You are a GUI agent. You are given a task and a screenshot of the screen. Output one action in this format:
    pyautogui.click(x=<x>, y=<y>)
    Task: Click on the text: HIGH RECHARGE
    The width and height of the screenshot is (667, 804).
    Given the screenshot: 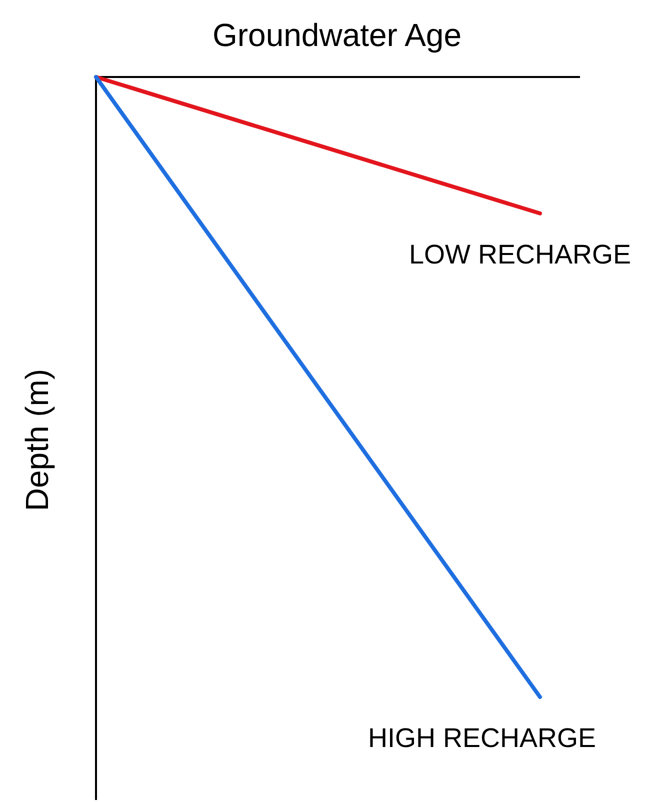 What is the action you would take?
    pyautogui.click(x=482, y=738)
    